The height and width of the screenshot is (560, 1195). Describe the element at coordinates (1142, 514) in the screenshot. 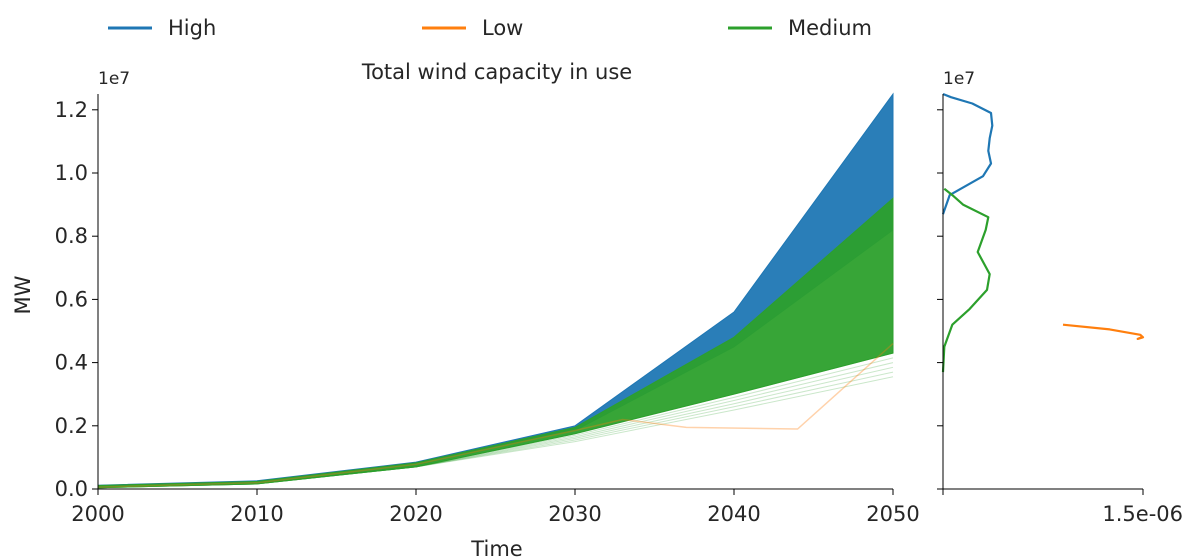

I see `side-x-tick-label: 1.5e-06` at that location.